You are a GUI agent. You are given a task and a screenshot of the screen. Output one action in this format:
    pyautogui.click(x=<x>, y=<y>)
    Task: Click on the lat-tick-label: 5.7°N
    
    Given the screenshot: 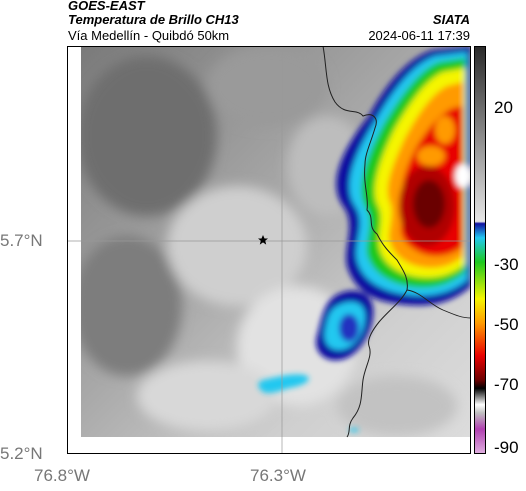 What is the action you would take?
    pyautogui.click(x=21, y=240)
    